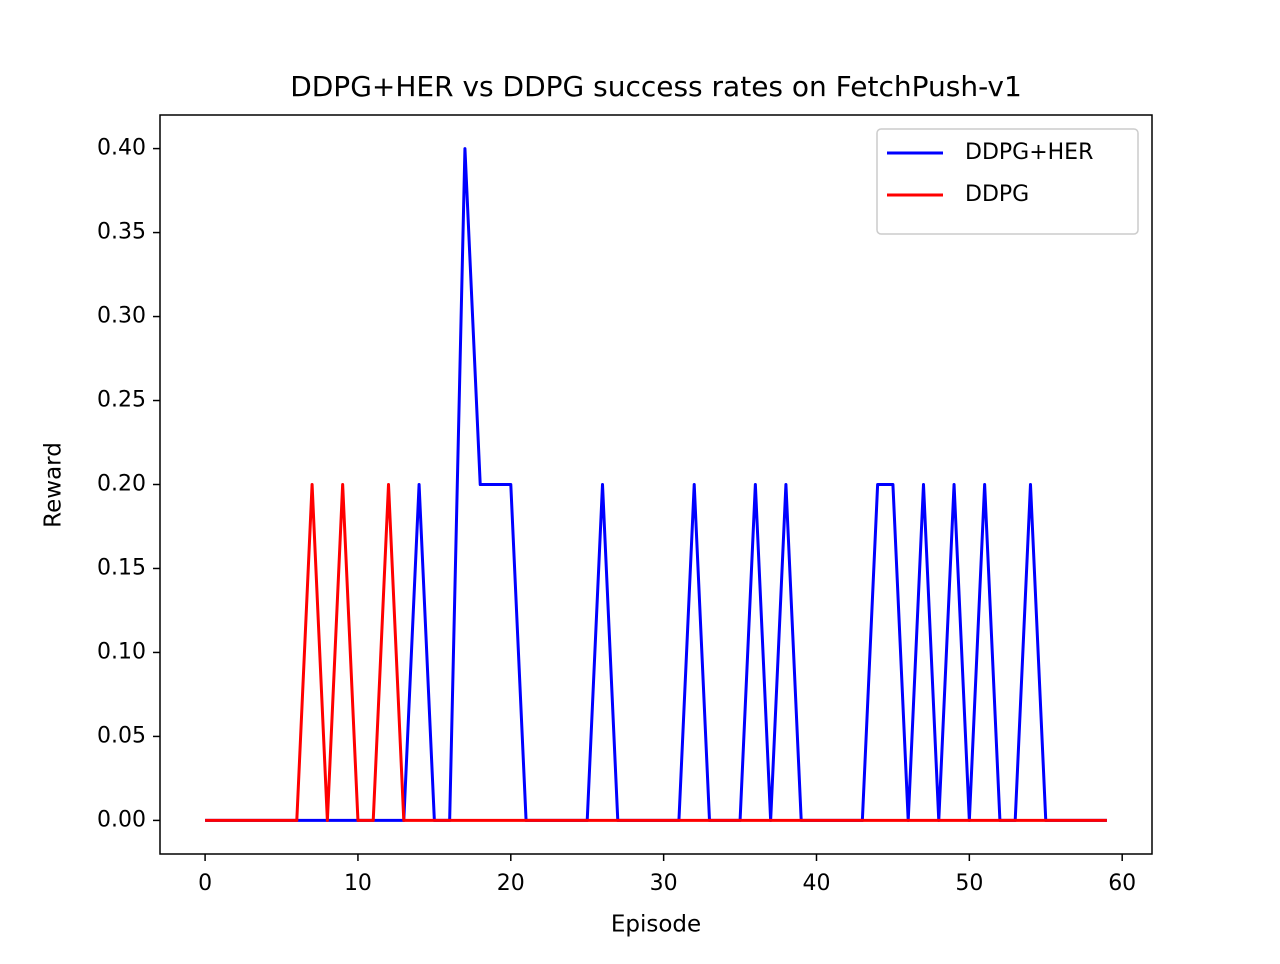  I want to click on x-axis-label: Episode, so click(656, 925).